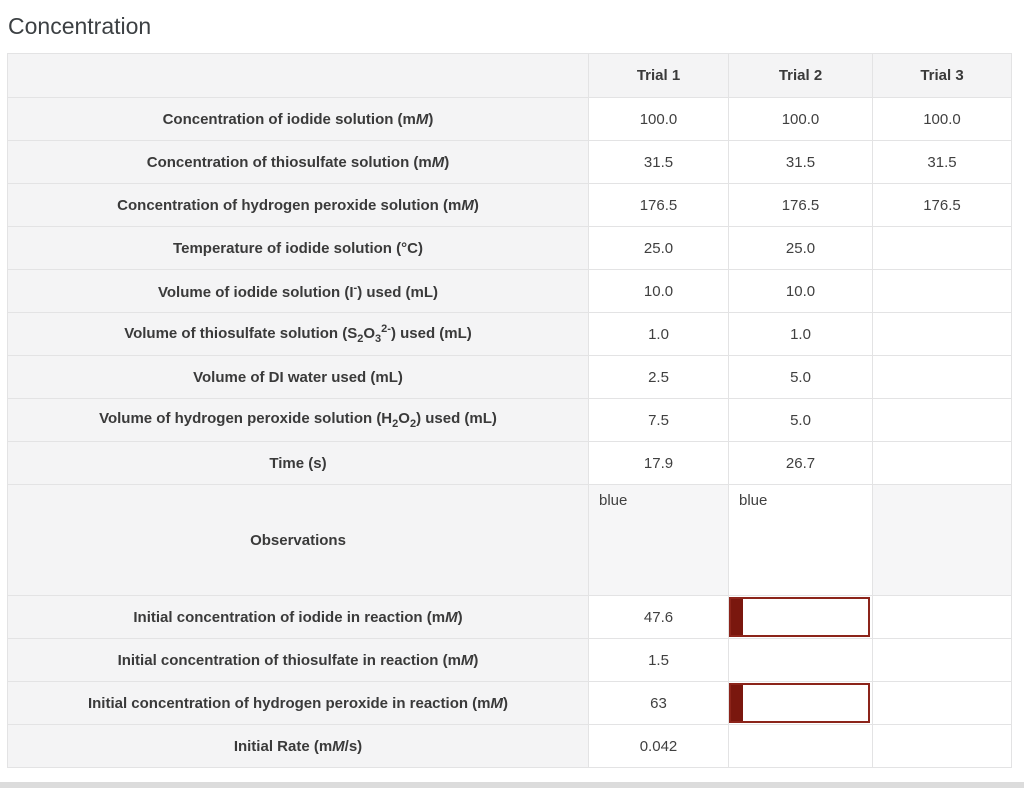  What do you see at coordinates (800, 334) in the screenshot?
I see `trial2-cell: 1.0` at bounding box center [800, 334].